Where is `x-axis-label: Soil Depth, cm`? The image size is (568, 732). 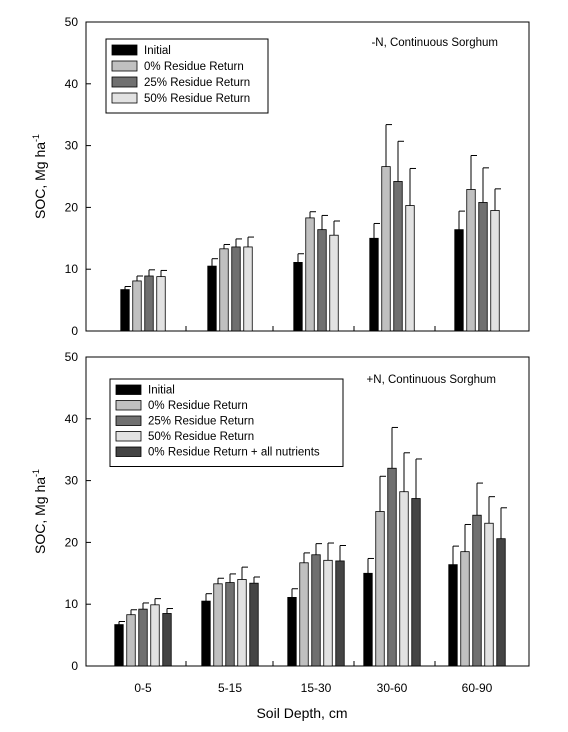
x-axis-label: Soil Depth, cm is located at coordinates (301, 713).